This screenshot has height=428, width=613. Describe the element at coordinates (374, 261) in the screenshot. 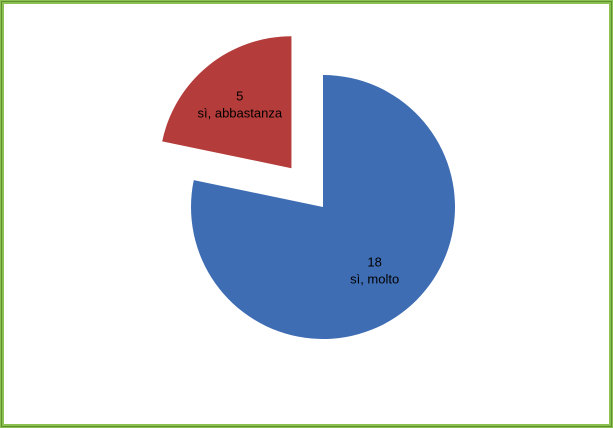

I see `slice-value-label: 18` at that location.